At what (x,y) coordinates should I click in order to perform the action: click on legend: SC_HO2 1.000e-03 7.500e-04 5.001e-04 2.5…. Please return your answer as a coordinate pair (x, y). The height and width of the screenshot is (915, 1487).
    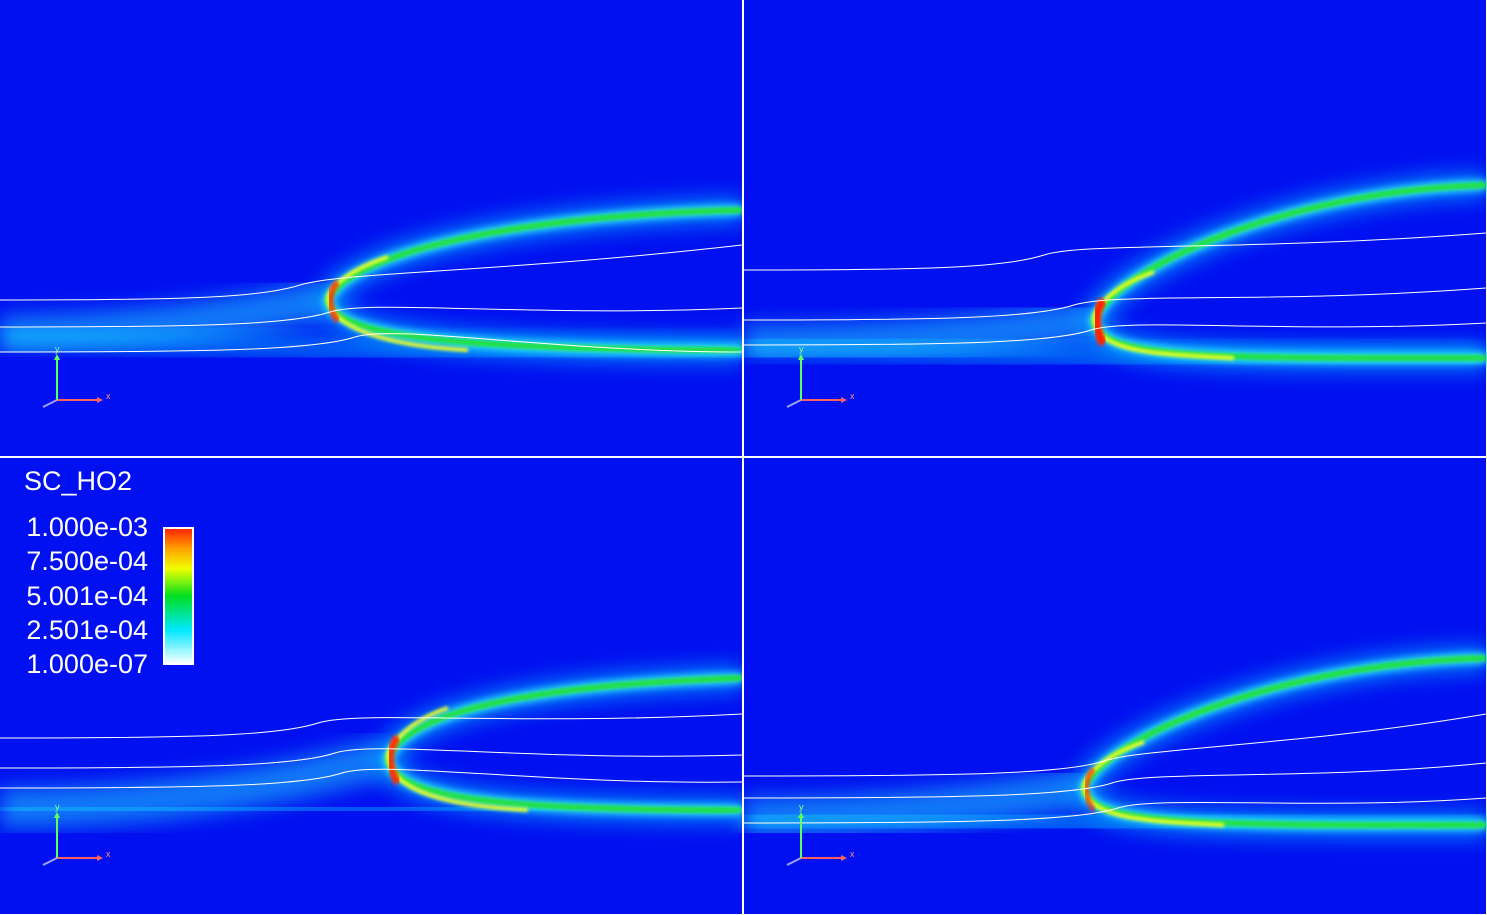
    Looking at the image, I should click on (109, 572).